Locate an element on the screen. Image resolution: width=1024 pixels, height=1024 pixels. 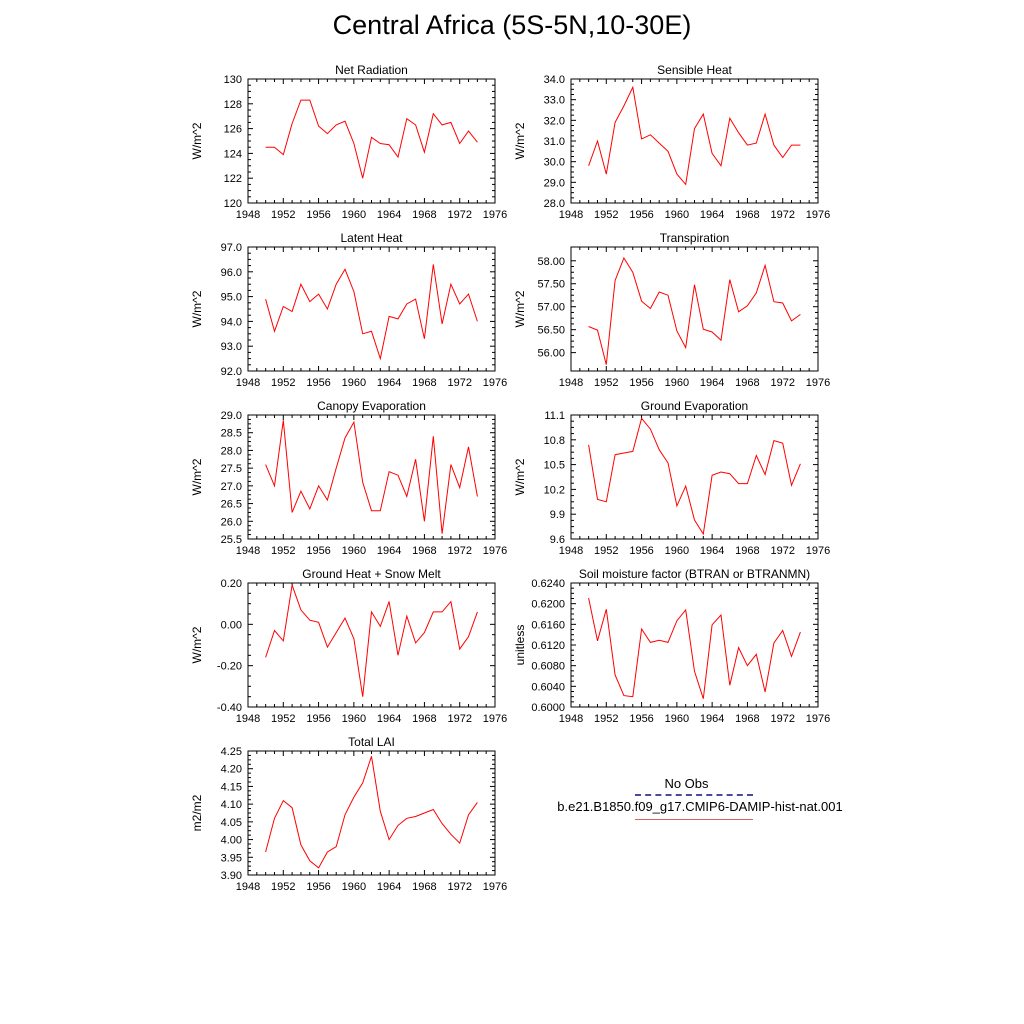
panel-title: Total LAI is located at coordinates (371, 742).